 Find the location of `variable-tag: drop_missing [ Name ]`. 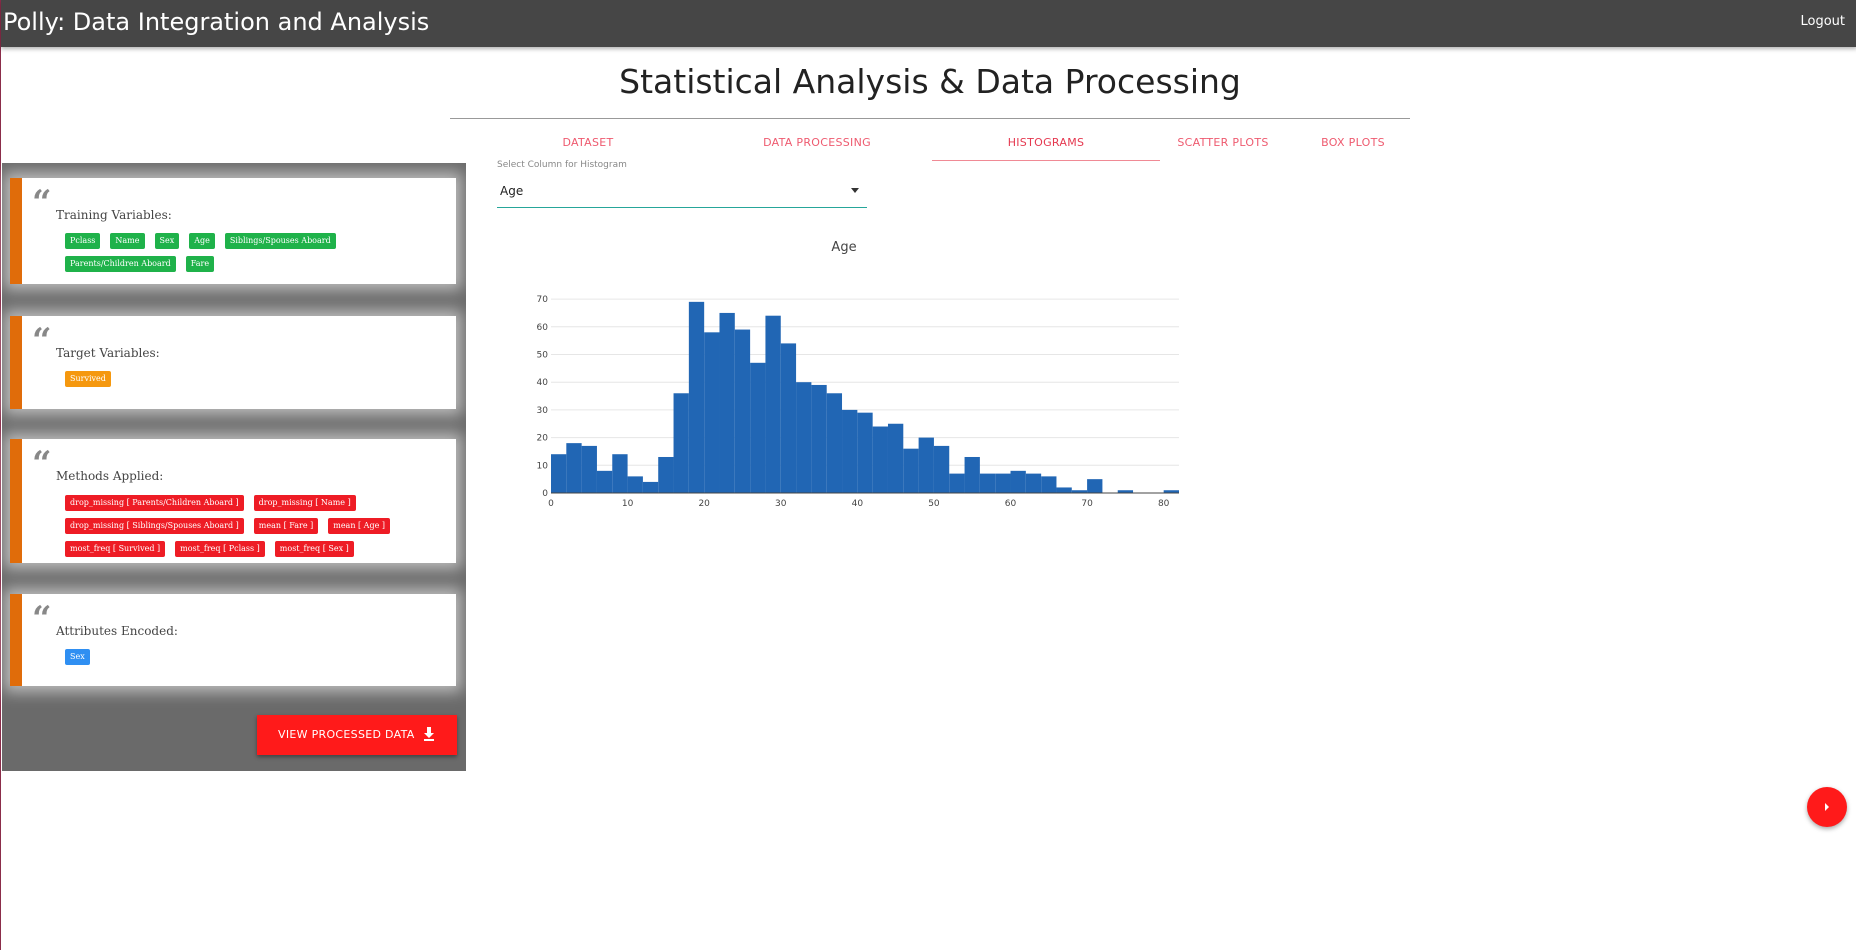

variable-tag: drop_missing [ Name ] is located at coordinates (304, 503).